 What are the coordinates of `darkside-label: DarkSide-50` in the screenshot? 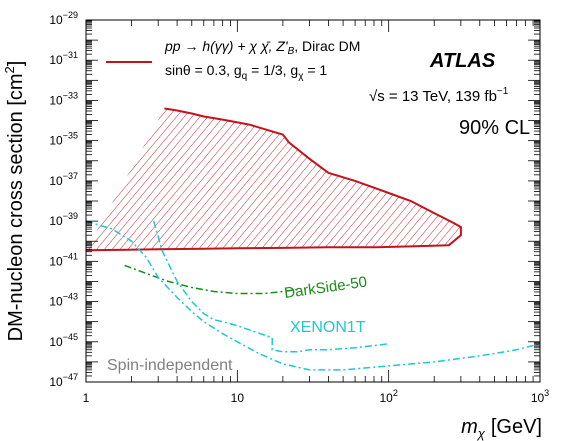 It's located at (325, 288).